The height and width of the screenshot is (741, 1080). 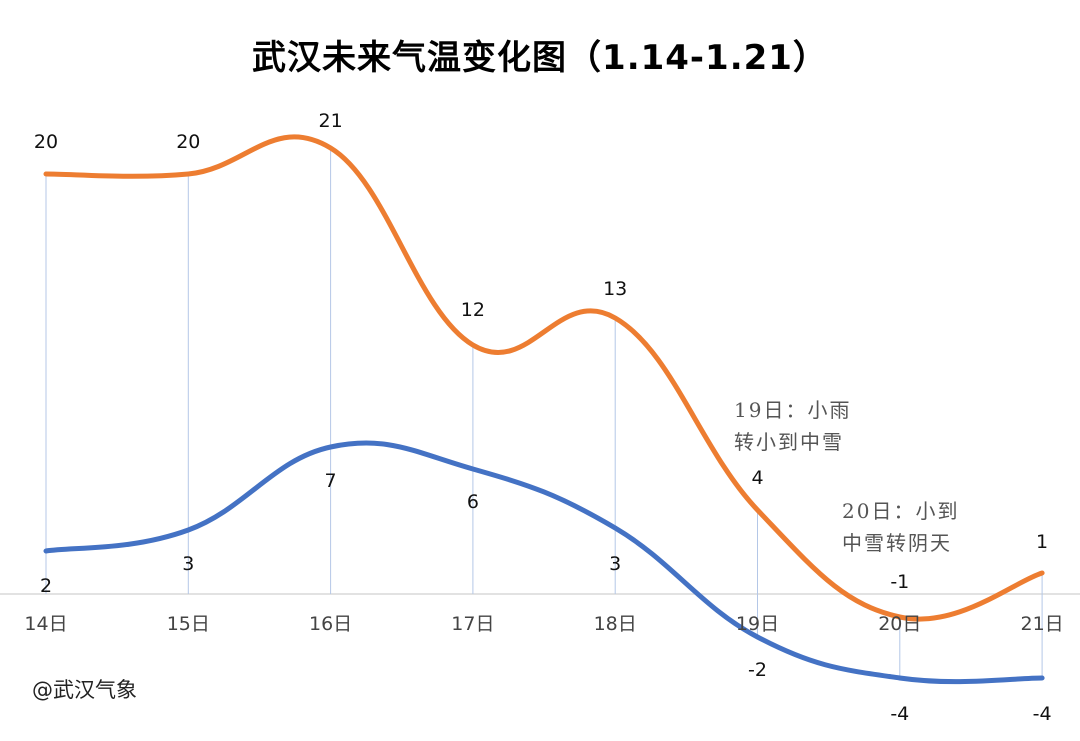 I want to click on x-tick-label: 16日, so click(x=330, y=624).